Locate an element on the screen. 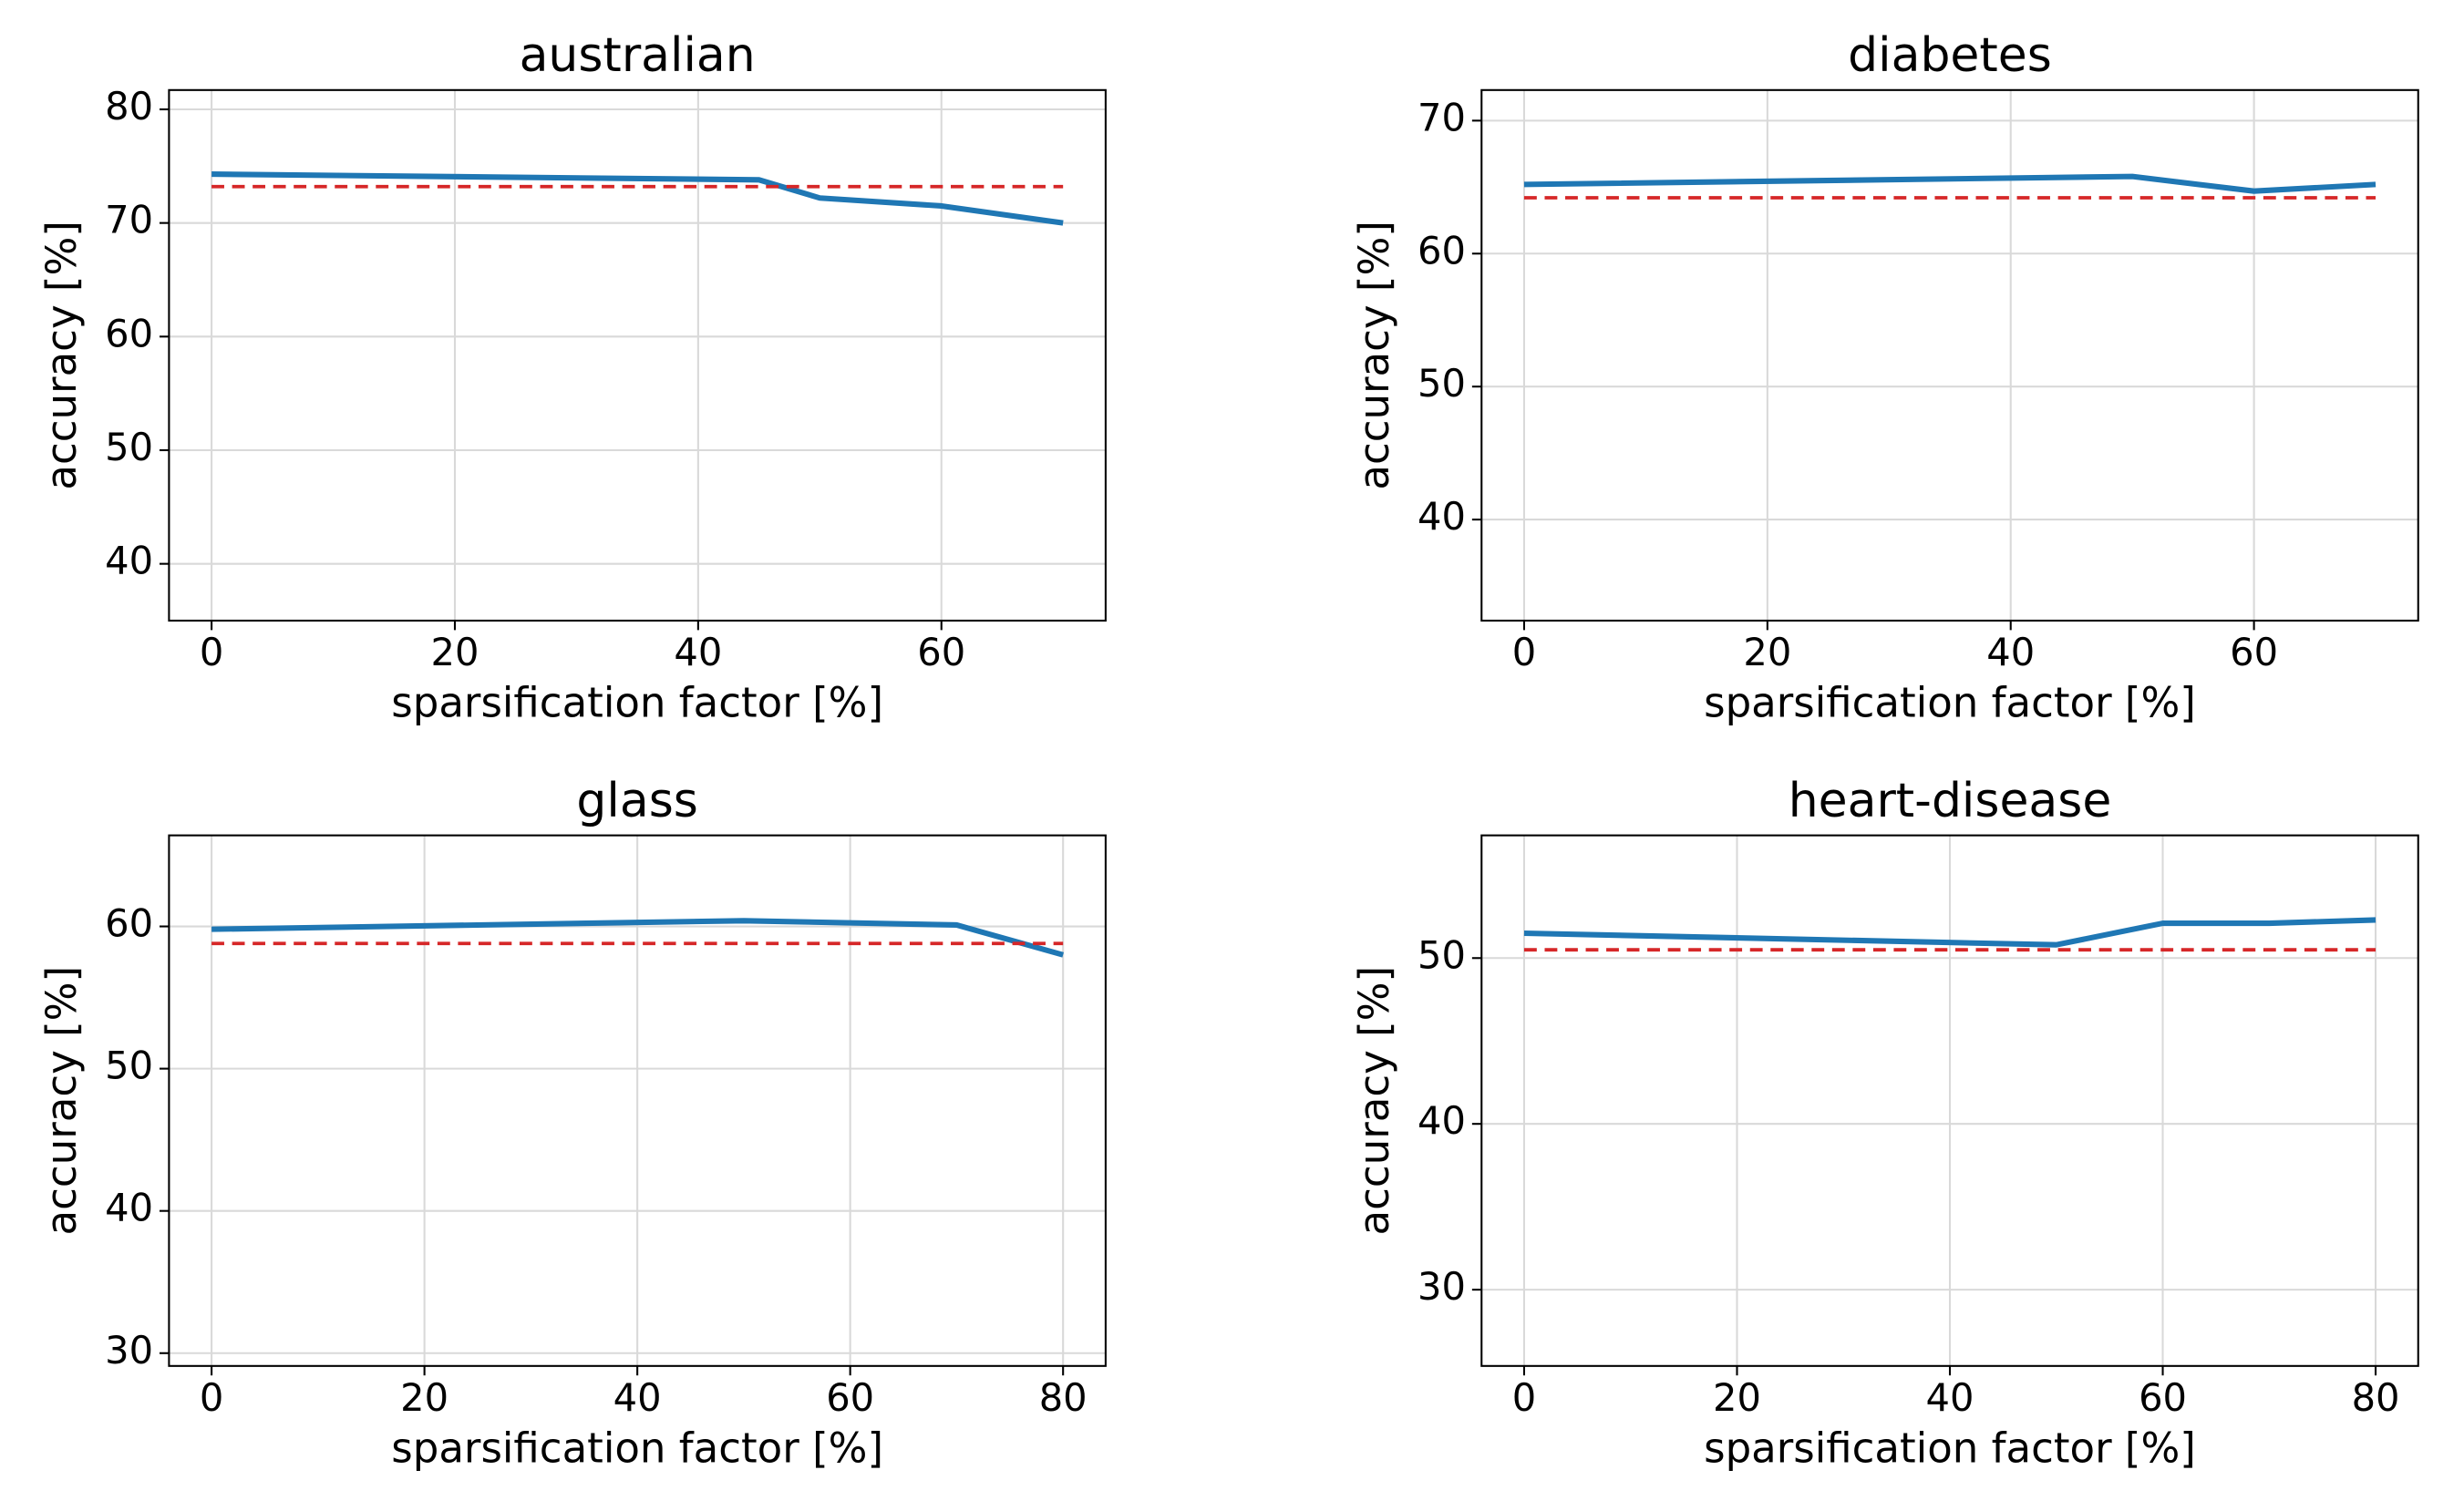 The width and height of the screenshot is (2464, 1501). subplot-title: heart-disease is located at coordinates (1951, 801).